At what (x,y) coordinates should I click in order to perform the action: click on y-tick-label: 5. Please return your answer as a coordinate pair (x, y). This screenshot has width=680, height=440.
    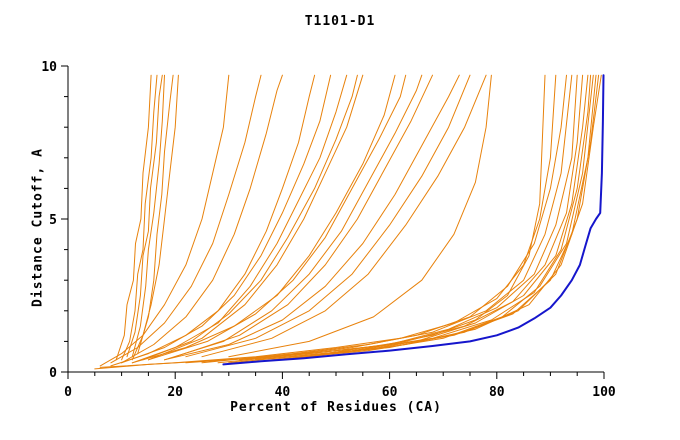
    Looking at the image, I should click on (53, 220).